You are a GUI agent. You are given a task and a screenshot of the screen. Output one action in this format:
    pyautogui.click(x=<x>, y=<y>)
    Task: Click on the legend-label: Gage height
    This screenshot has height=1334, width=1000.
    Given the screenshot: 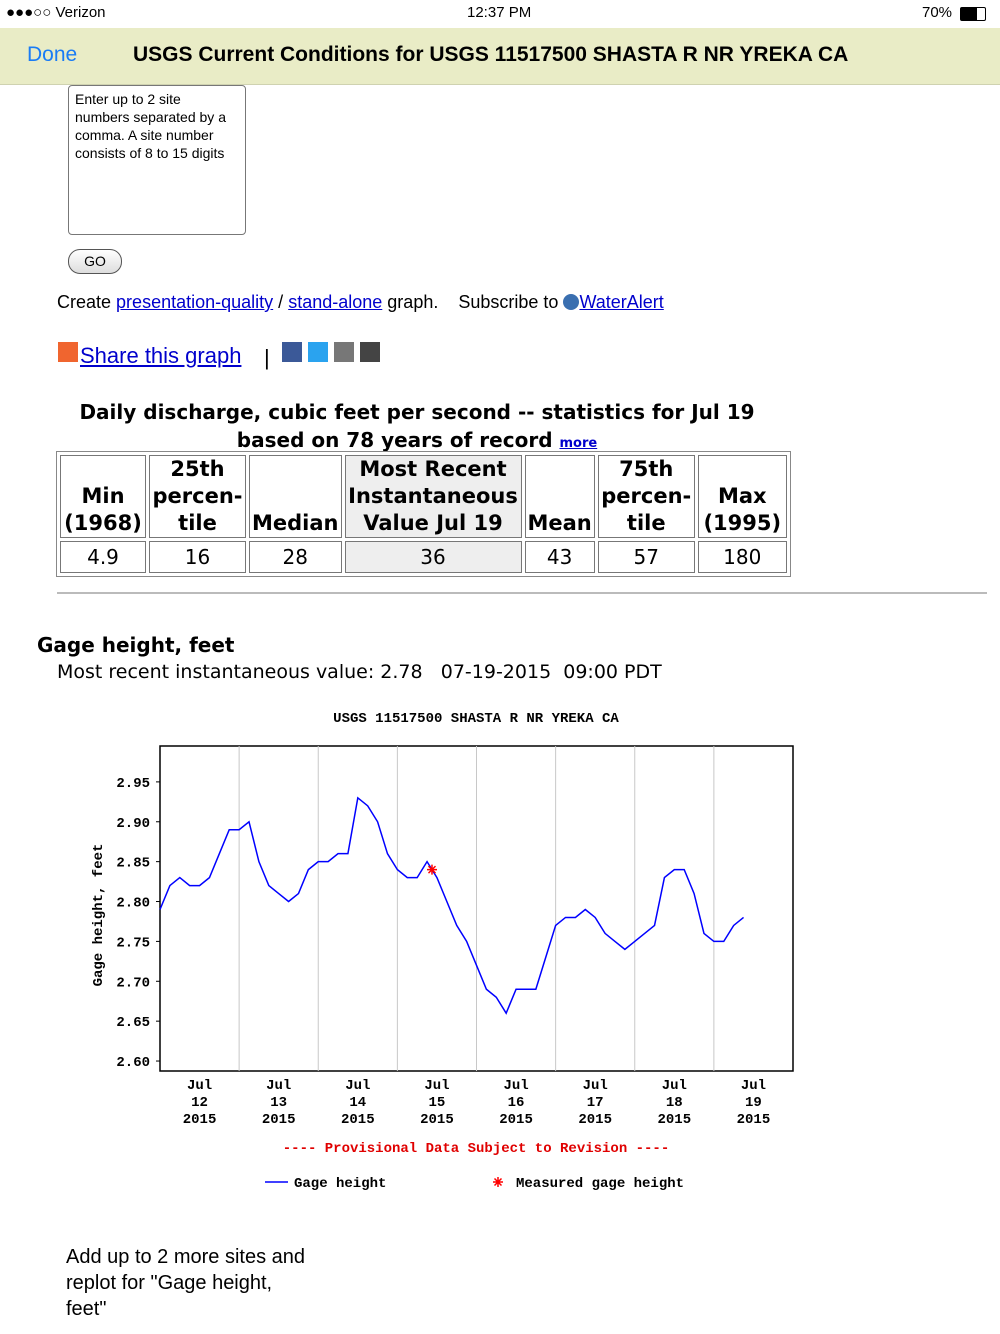 What is the action you would take?
    pyautogui.click(x=340, y=1184)
    